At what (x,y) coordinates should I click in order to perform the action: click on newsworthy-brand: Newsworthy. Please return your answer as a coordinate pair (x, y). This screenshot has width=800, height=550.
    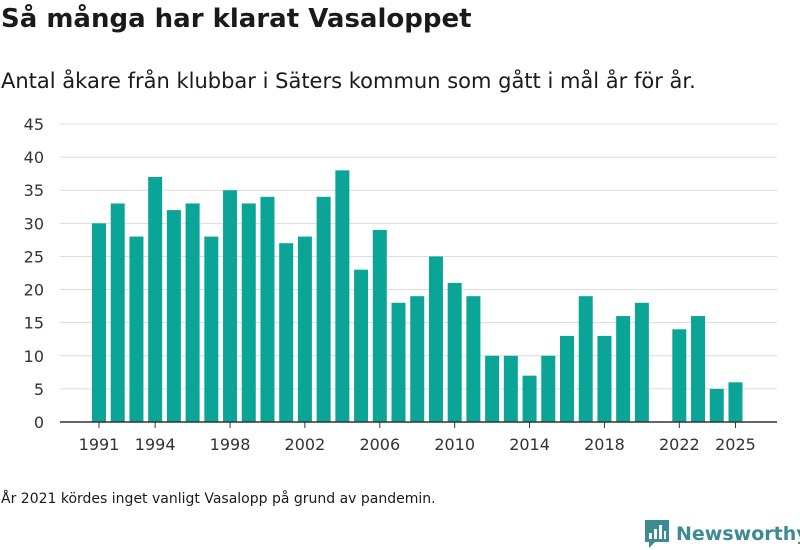
    Looking at the image, I should click on (722, 534).